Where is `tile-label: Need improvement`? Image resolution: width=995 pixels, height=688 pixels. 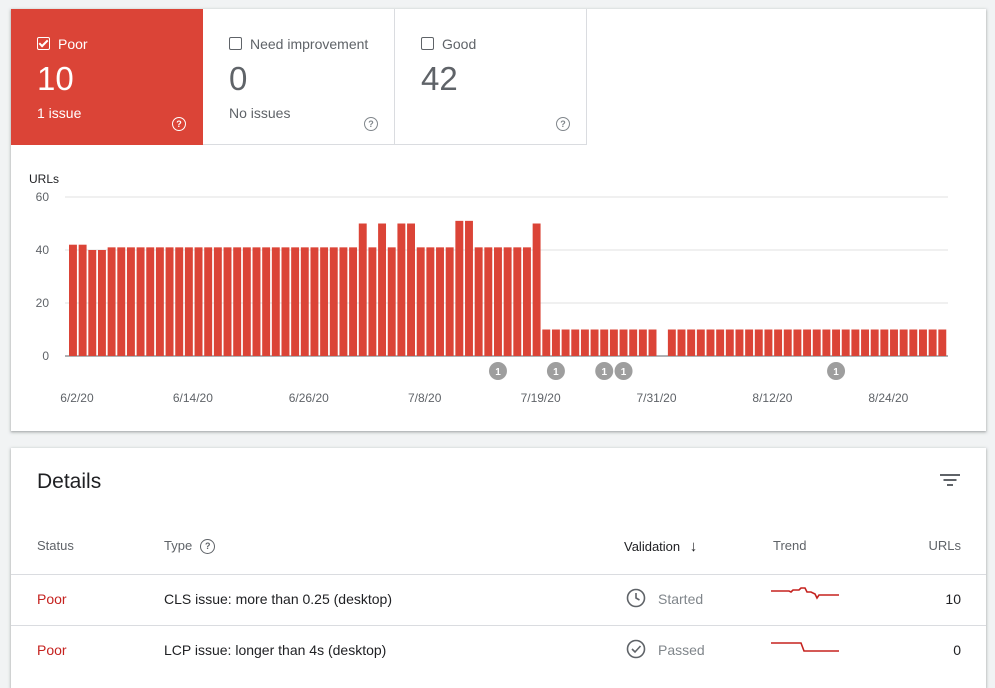
tile-label: Need improvement is located at coordinates (309, 44).